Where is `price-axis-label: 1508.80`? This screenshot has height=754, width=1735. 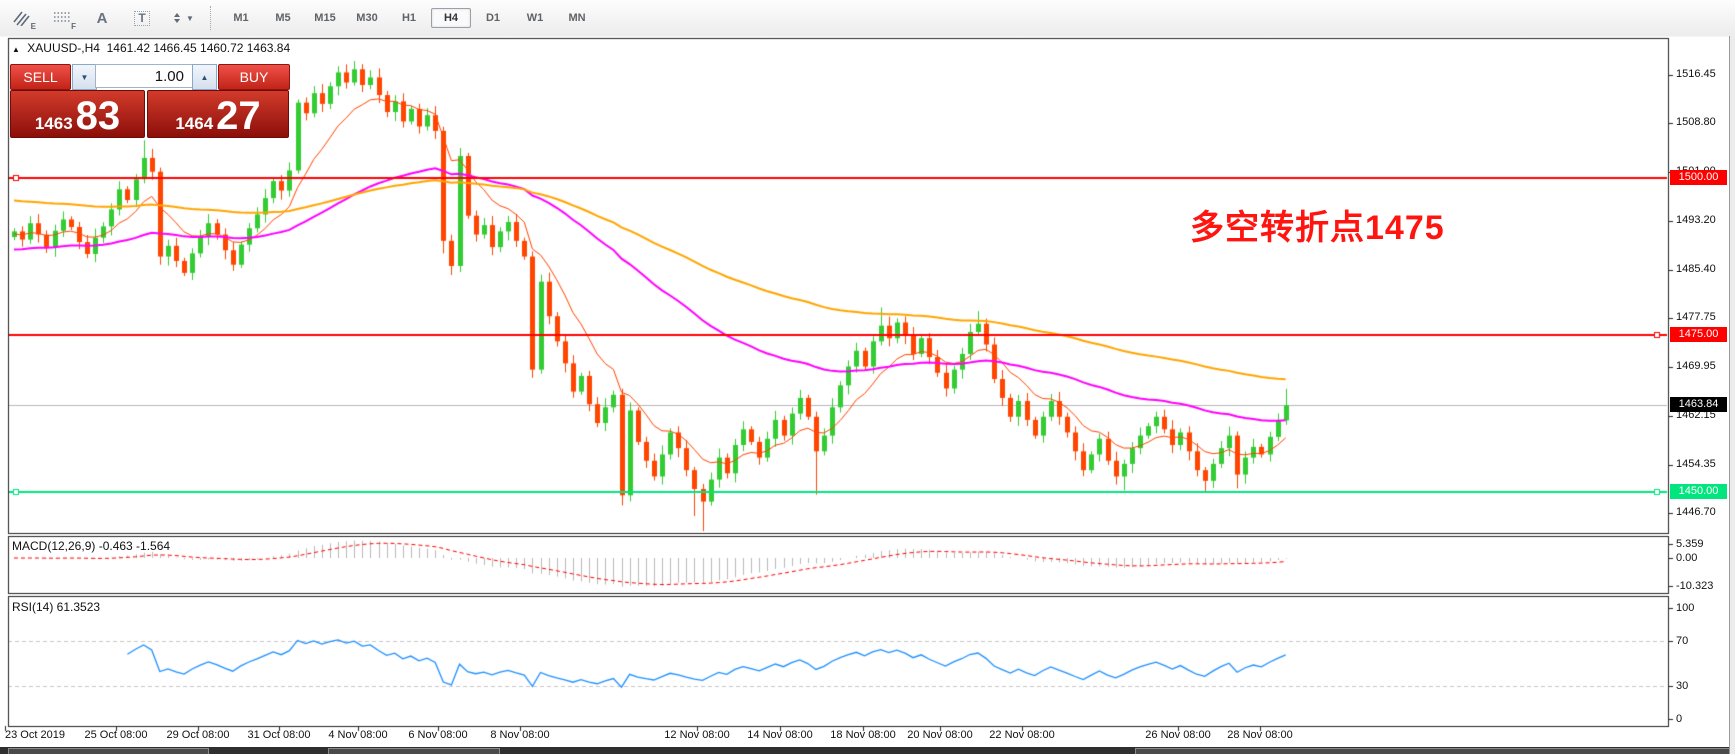 price-axis-label: 1508.80 is located at coordinates (1696, 121).